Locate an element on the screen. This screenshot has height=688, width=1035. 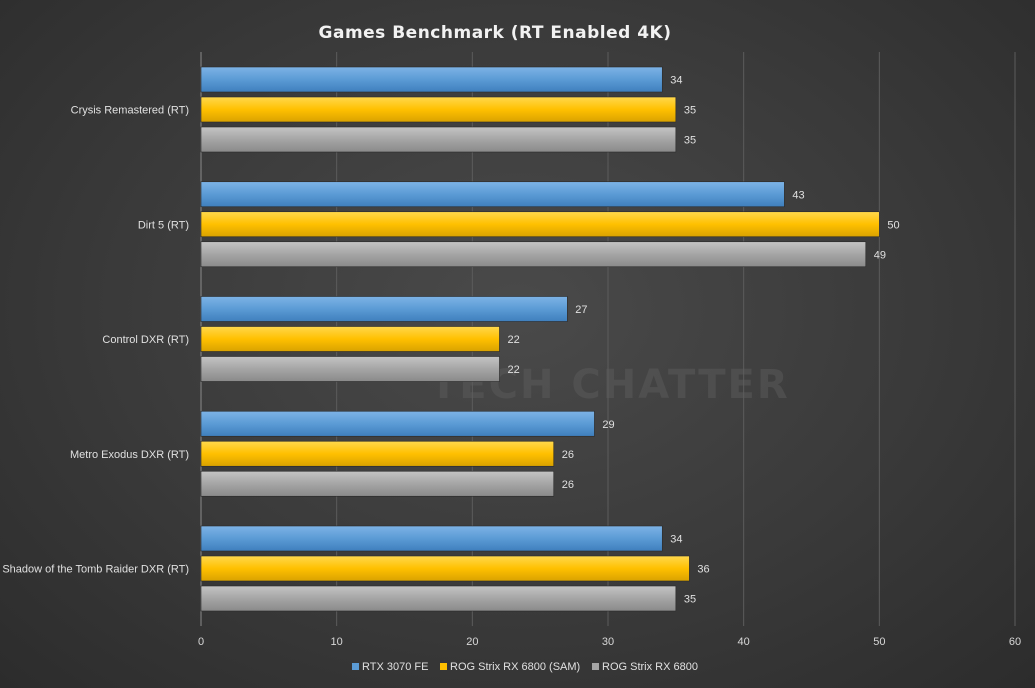
category-label: Dirt 5 (RT) is located at coordinates (163, 225).